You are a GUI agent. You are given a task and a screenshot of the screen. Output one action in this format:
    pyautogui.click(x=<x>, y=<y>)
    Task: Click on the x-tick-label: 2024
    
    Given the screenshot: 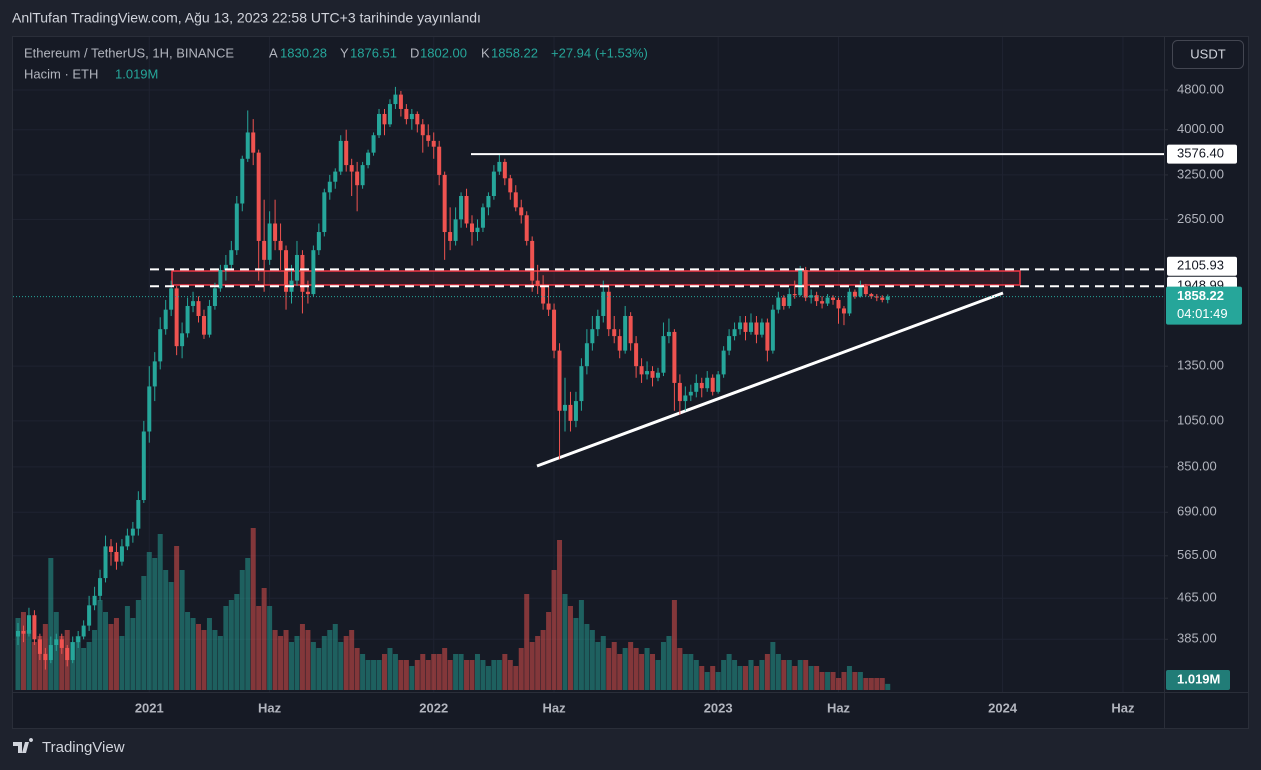 What is the action you would take?
    pyautogui.click(x=1003, y=707)
    